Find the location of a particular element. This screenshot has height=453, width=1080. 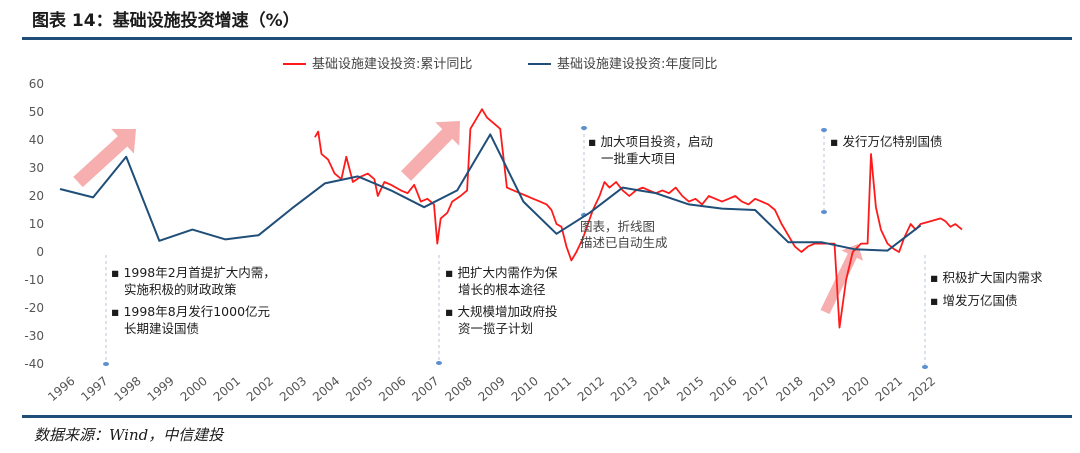

y-tick-label: -10 is located at coordinates (34, 280).